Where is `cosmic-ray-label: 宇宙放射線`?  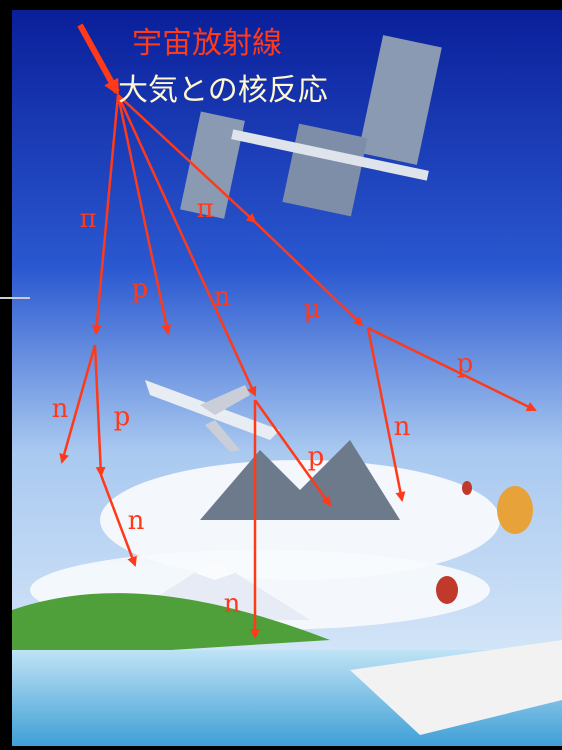
cosmic-ray-label: 宇宙放射線 is located at coordinates (207, 43).